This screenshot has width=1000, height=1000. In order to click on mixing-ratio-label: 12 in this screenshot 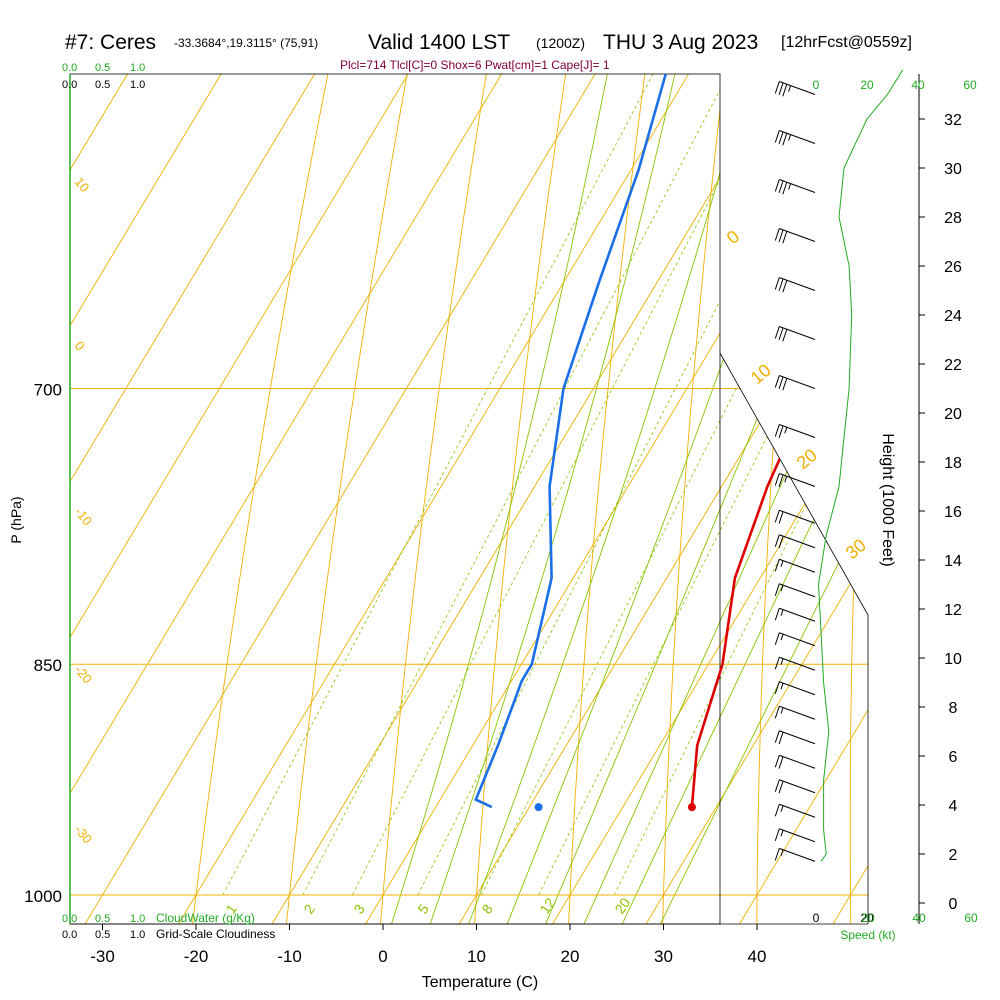, I will do `click(547, 906)`.